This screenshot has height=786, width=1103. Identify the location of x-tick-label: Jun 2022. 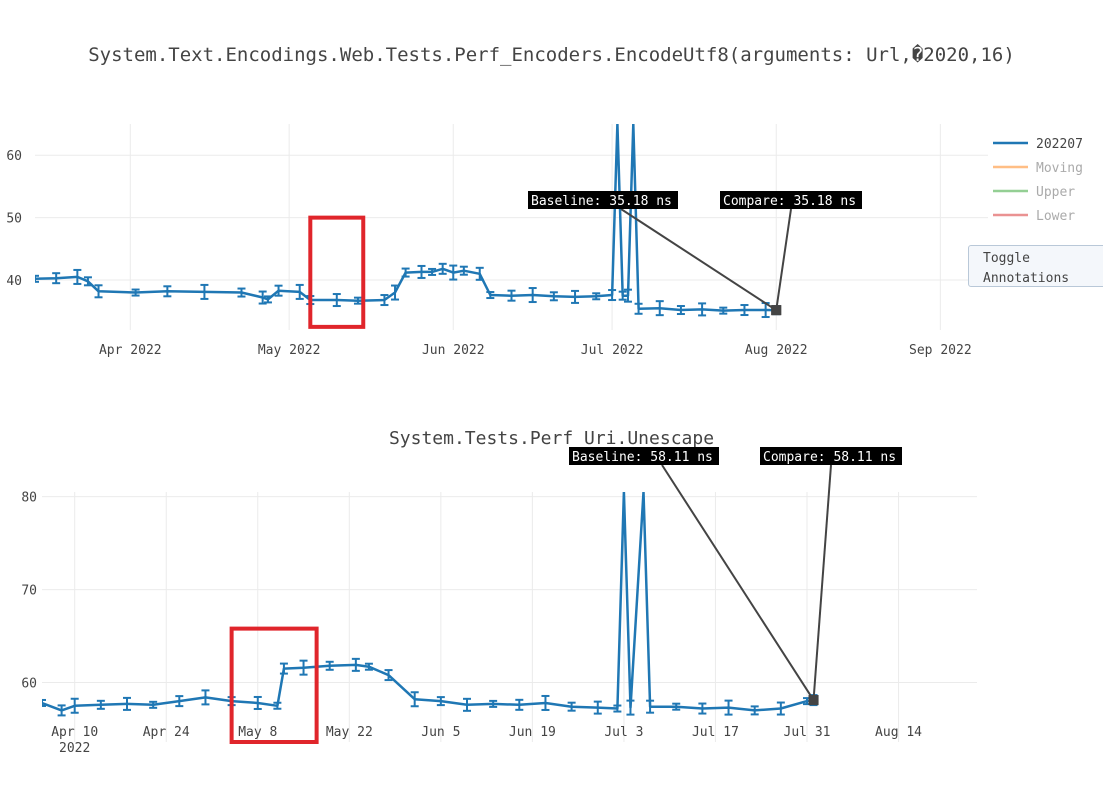
(453, 350).